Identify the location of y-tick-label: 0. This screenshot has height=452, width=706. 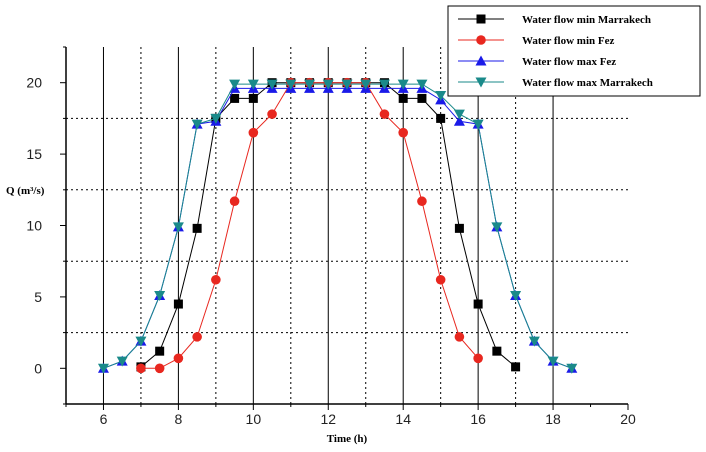
(38, 368).